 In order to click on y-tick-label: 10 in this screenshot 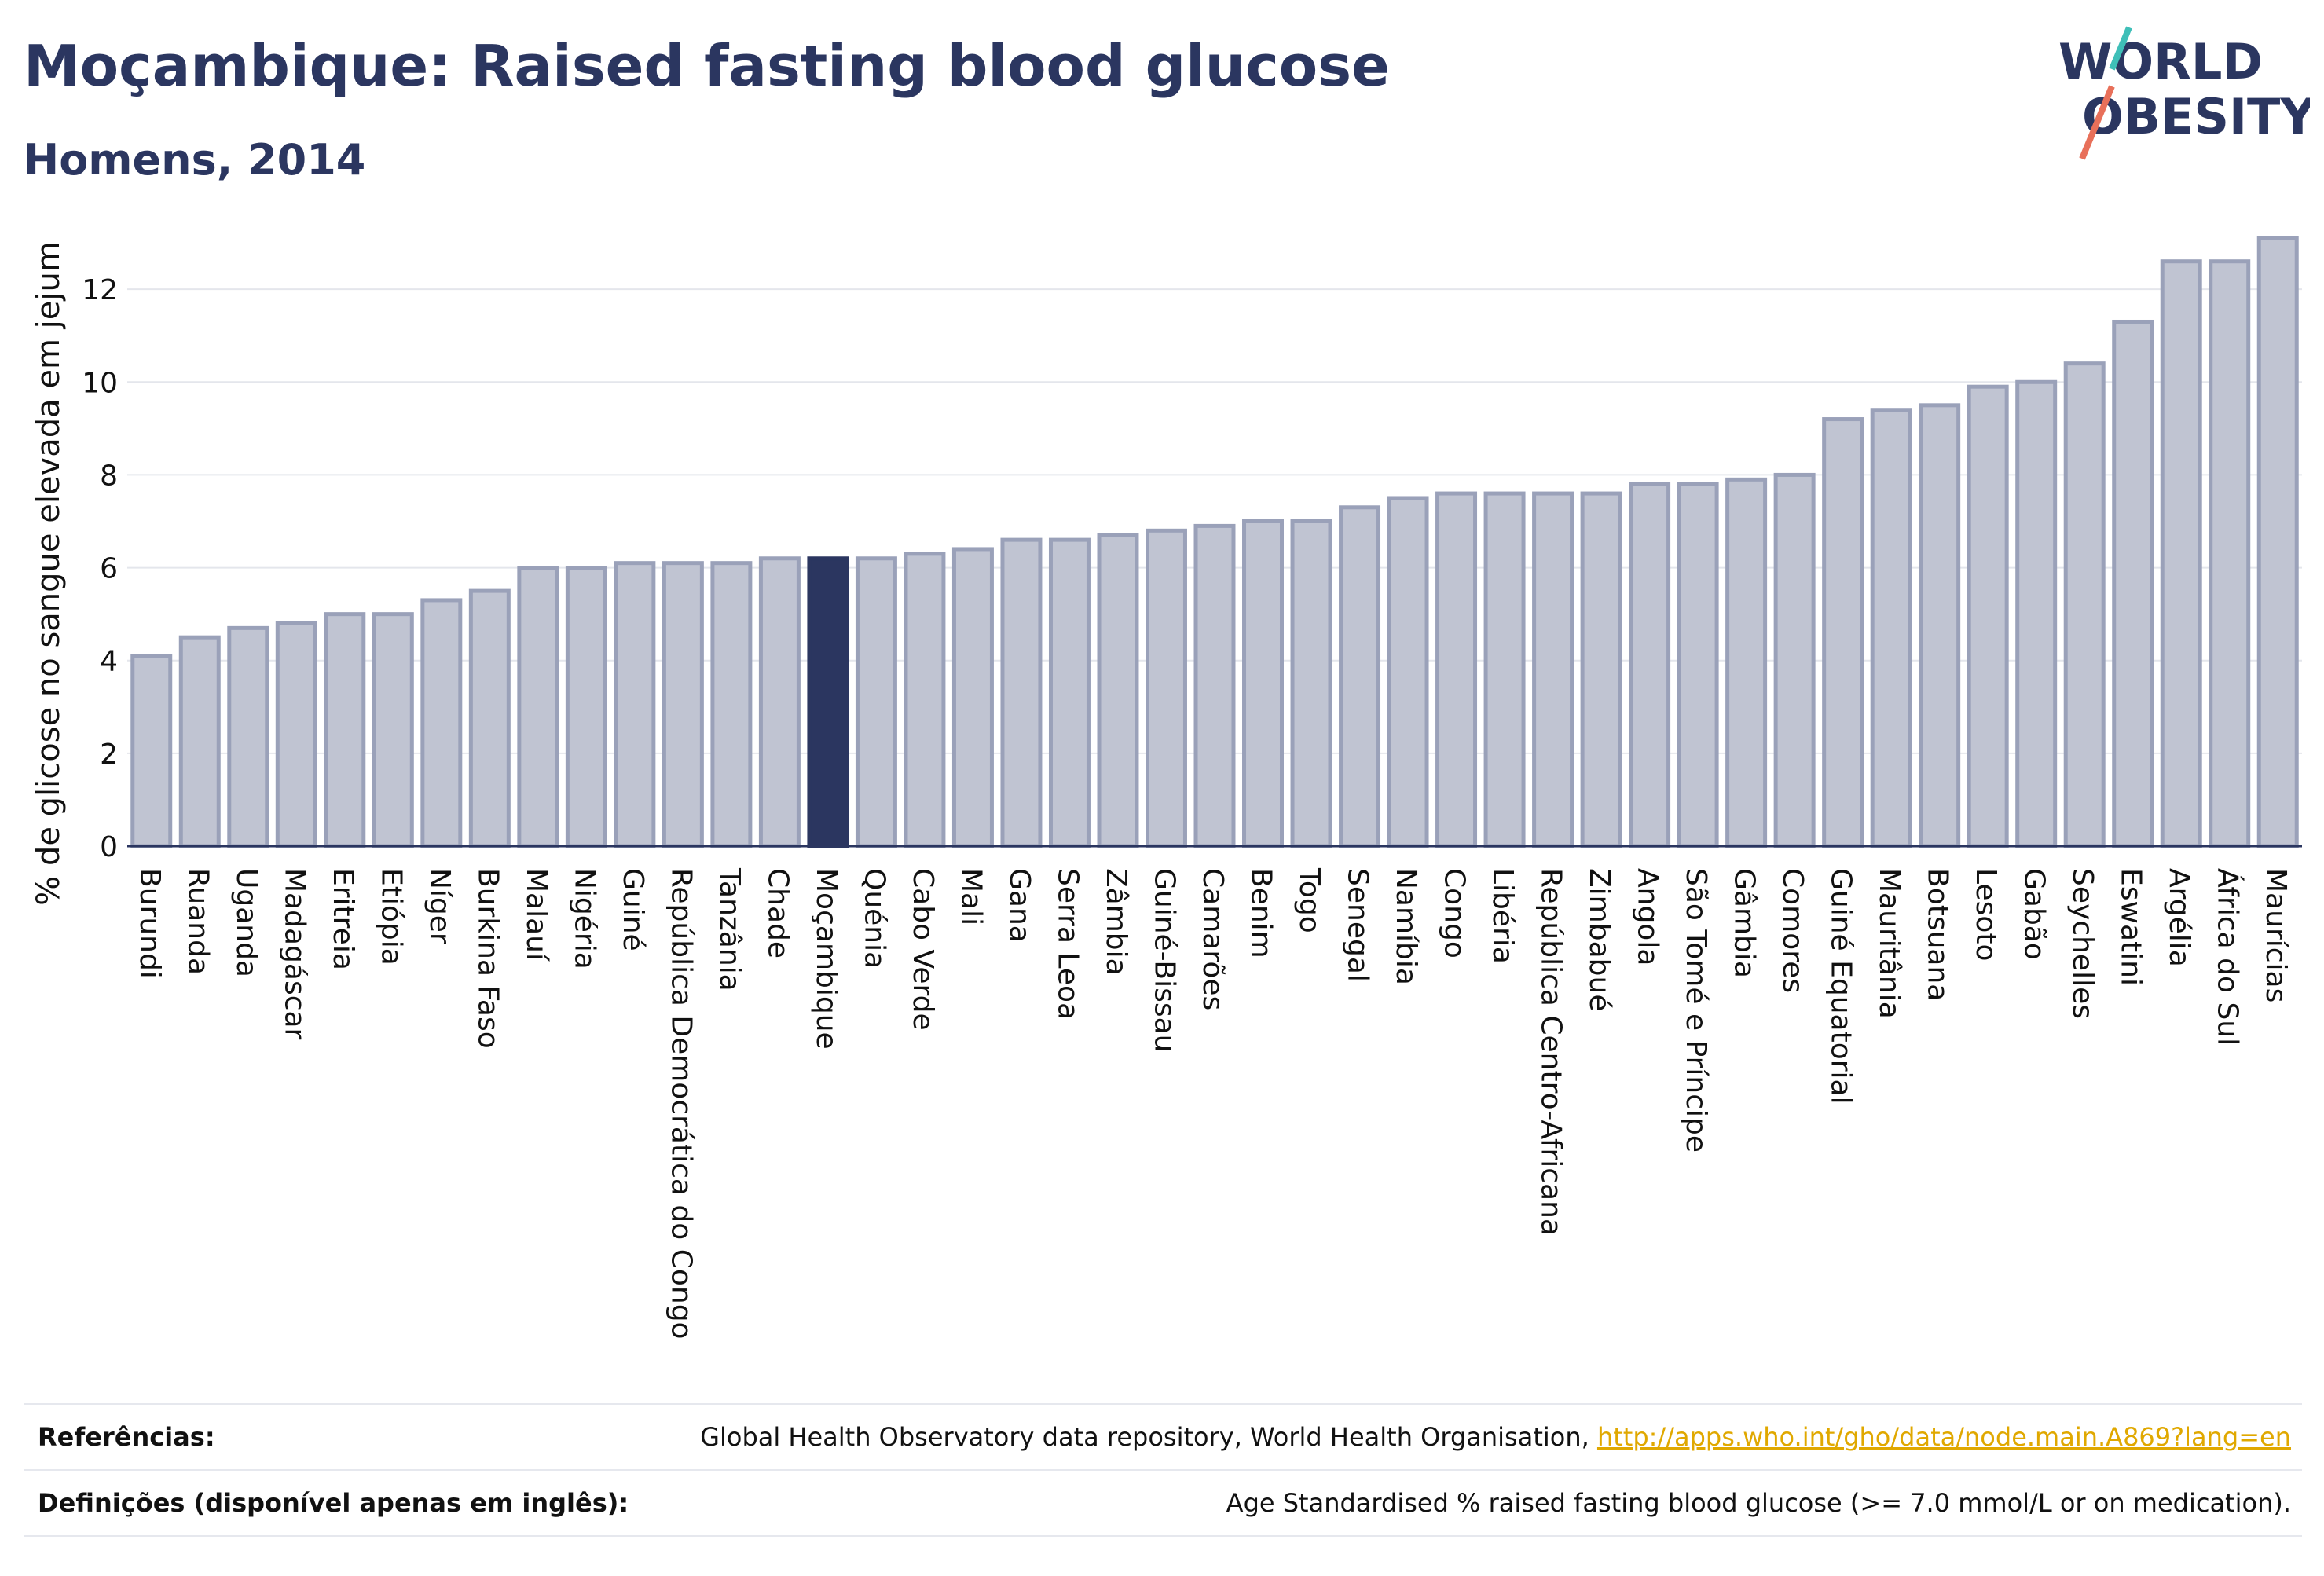, I will do `click(100, 383)`.